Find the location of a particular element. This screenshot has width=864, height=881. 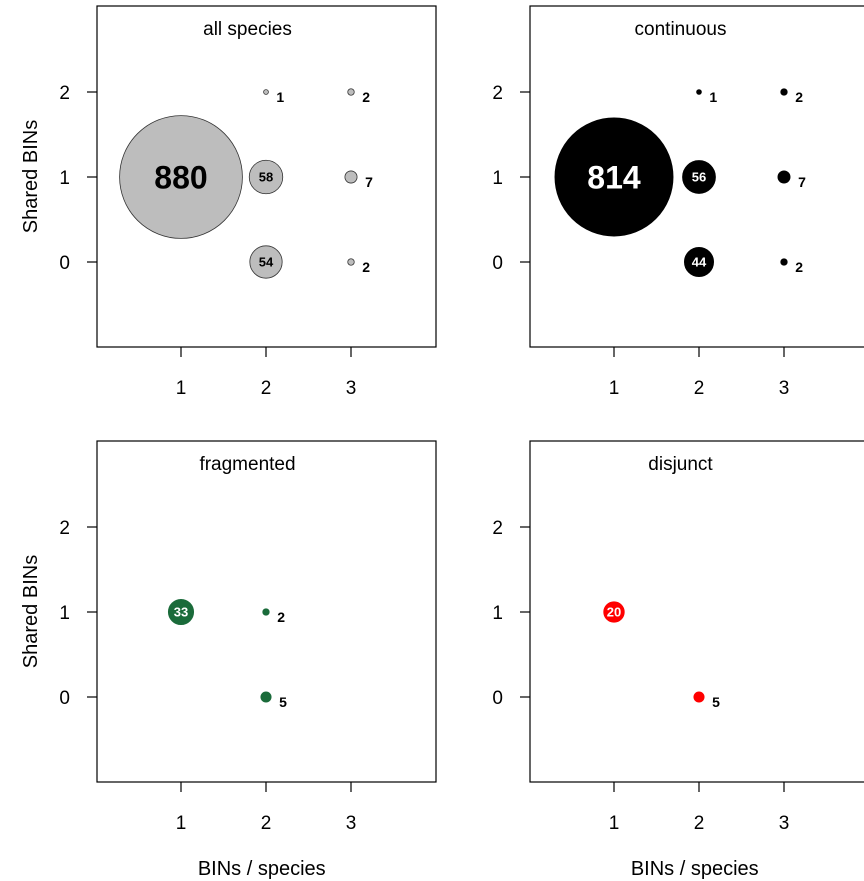

bubble-count-label: 54 is located at coordinates (266, 262).